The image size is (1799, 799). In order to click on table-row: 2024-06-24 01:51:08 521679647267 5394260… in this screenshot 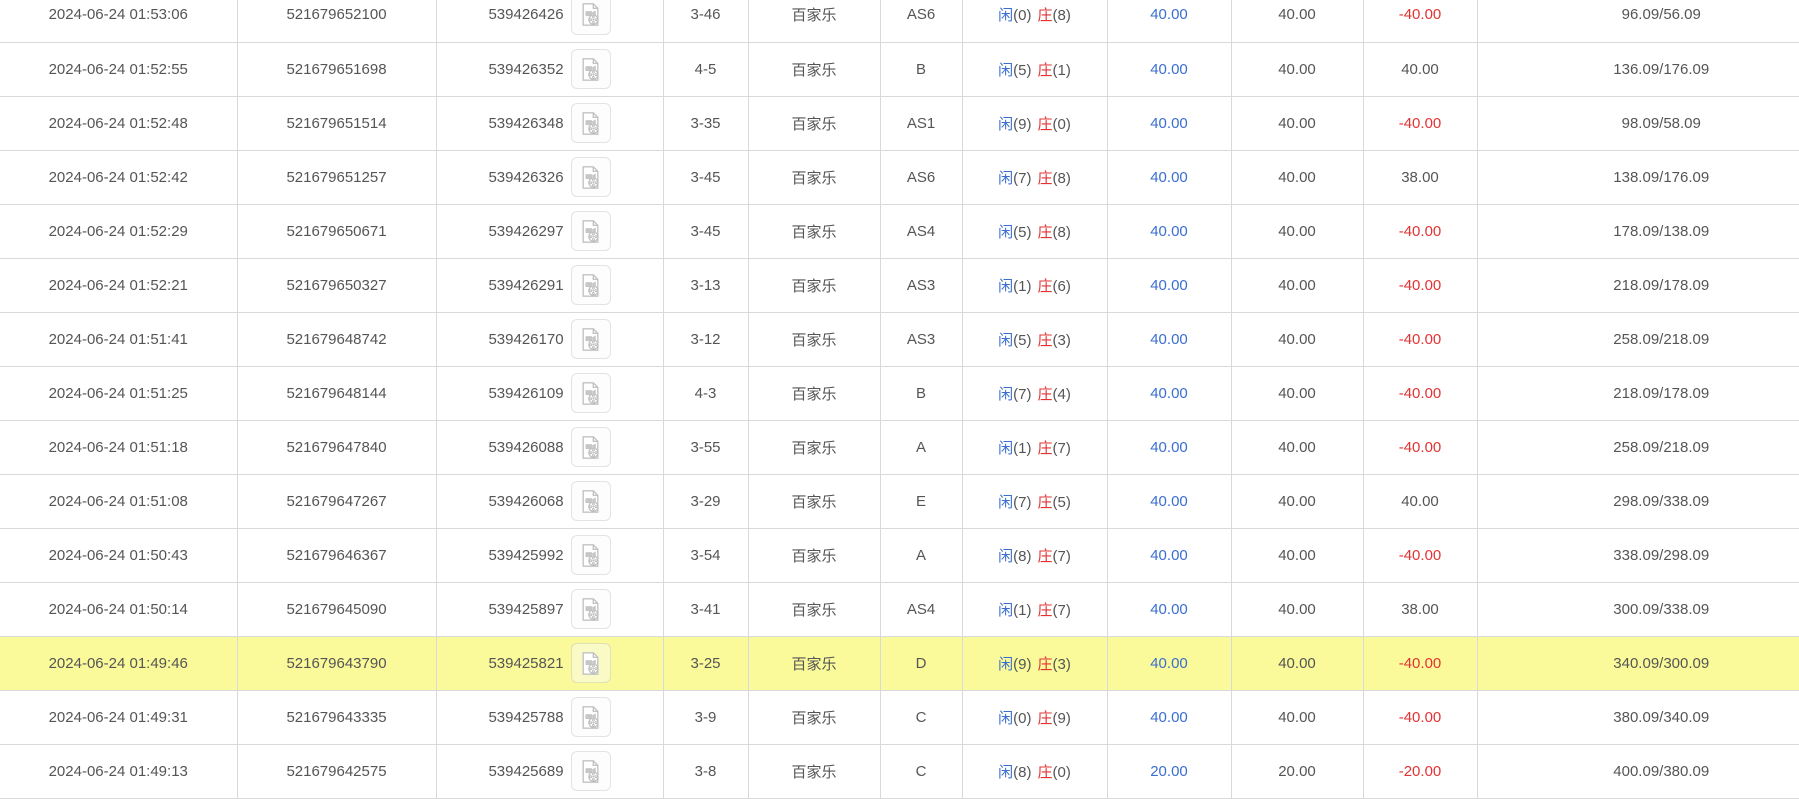, I will do `click(899, 501)`.